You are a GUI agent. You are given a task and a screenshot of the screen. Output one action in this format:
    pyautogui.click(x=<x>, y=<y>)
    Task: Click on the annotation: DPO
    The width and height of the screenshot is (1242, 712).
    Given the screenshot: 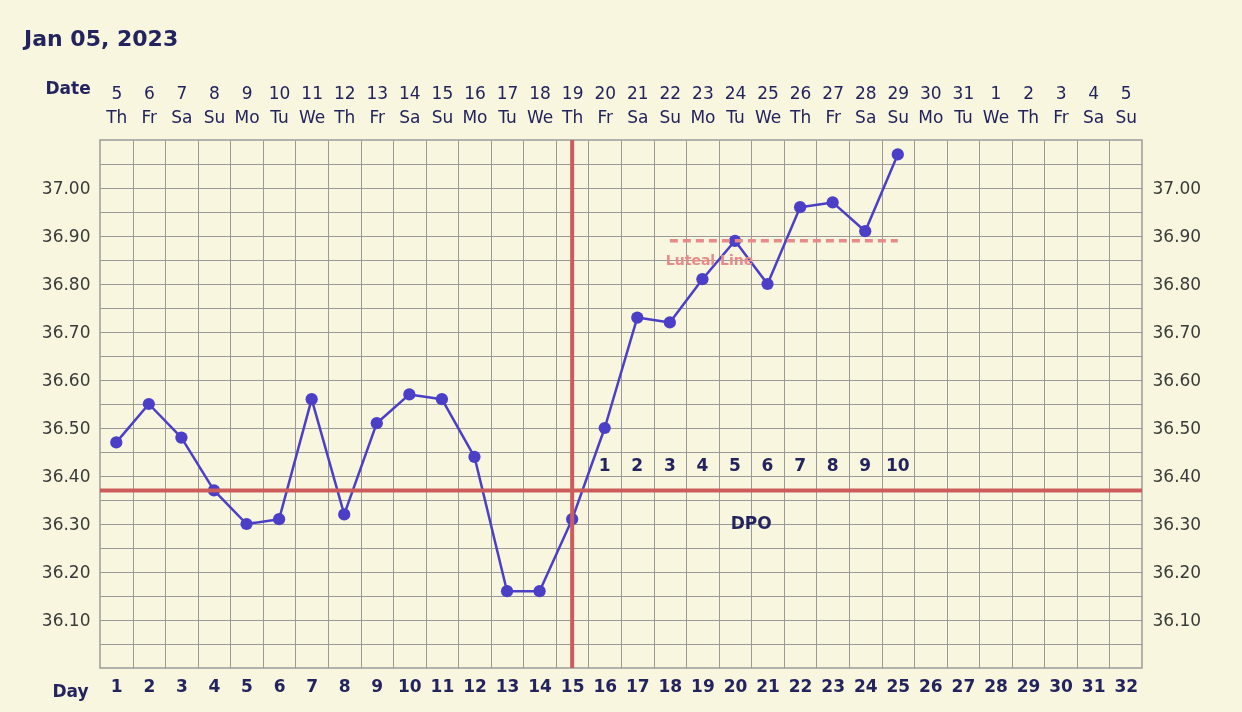 What is the action you would take?
    pyautogui.click(x=751, y=523)
    